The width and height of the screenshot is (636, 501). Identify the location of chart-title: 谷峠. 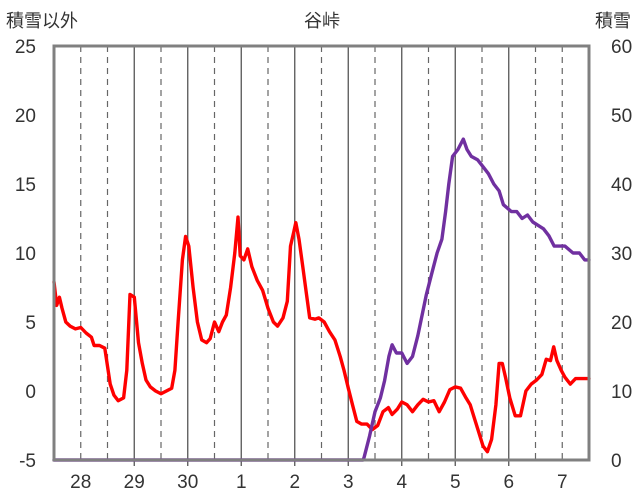
(322, 21).